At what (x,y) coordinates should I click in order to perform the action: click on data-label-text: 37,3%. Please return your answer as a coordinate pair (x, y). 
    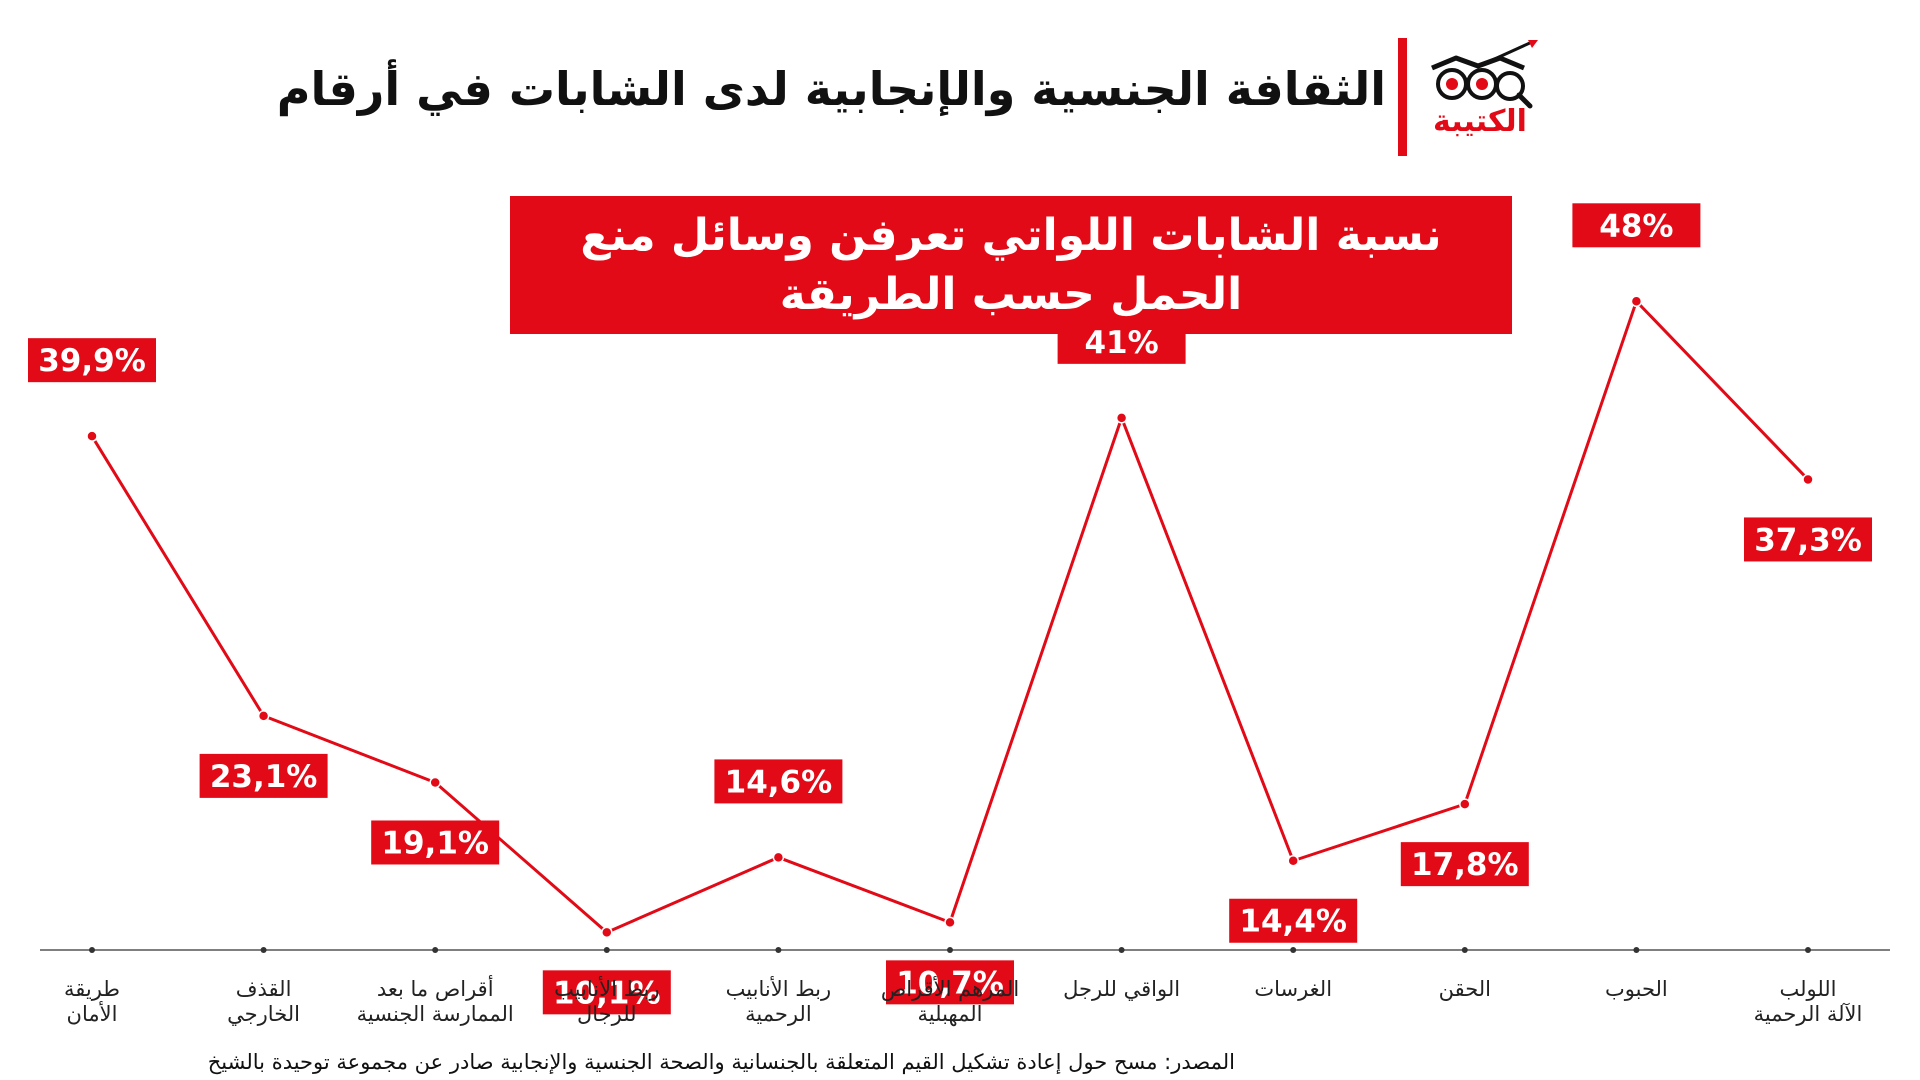
    Looking at the image, I should click on (1808, 540).